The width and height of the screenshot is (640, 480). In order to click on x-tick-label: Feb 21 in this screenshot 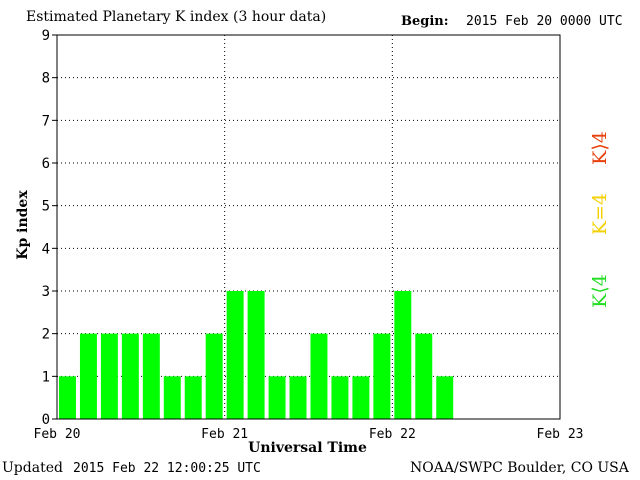, I will do `click(224, 434)`.